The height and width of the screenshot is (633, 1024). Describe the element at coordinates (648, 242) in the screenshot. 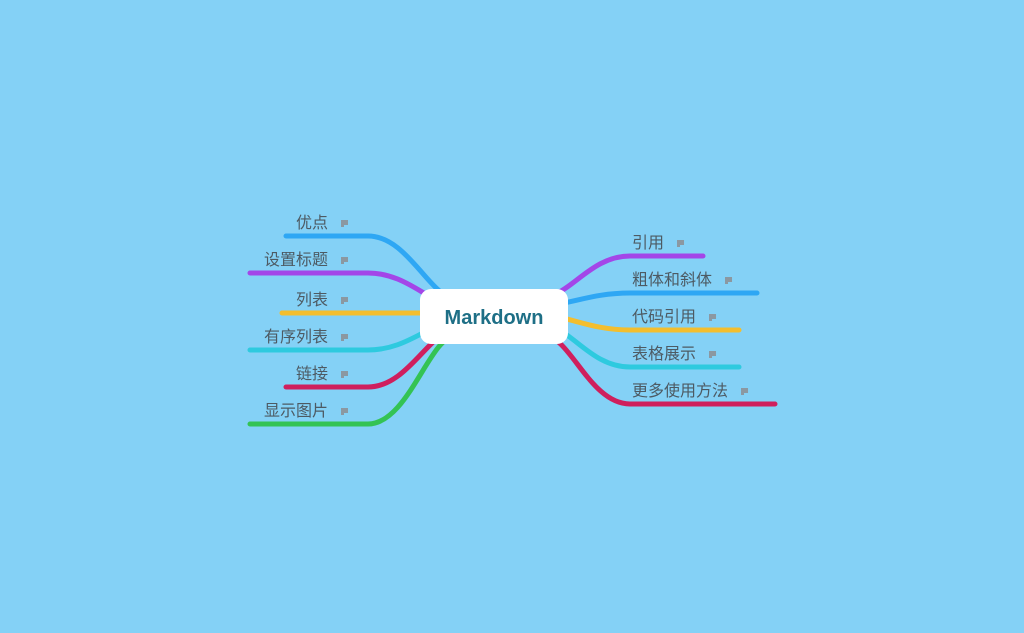

I see `branch-label-right-1: 引用` at that location.